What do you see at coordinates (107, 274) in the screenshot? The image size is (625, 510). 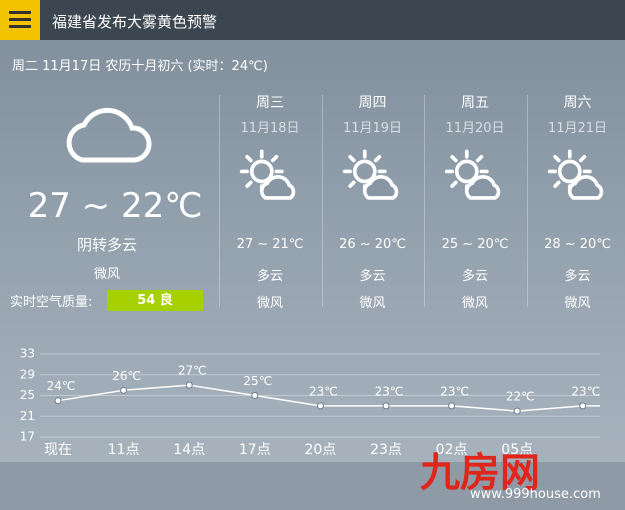 I see `today-wind: 微风` at bounding box center [107, 274].